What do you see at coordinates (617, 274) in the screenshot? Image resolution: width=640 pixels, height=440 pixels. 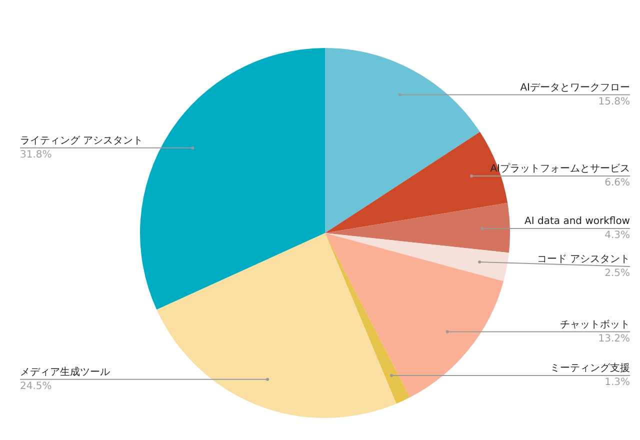 I see `data-label: 2.5%` at bounding box center [617, 274].